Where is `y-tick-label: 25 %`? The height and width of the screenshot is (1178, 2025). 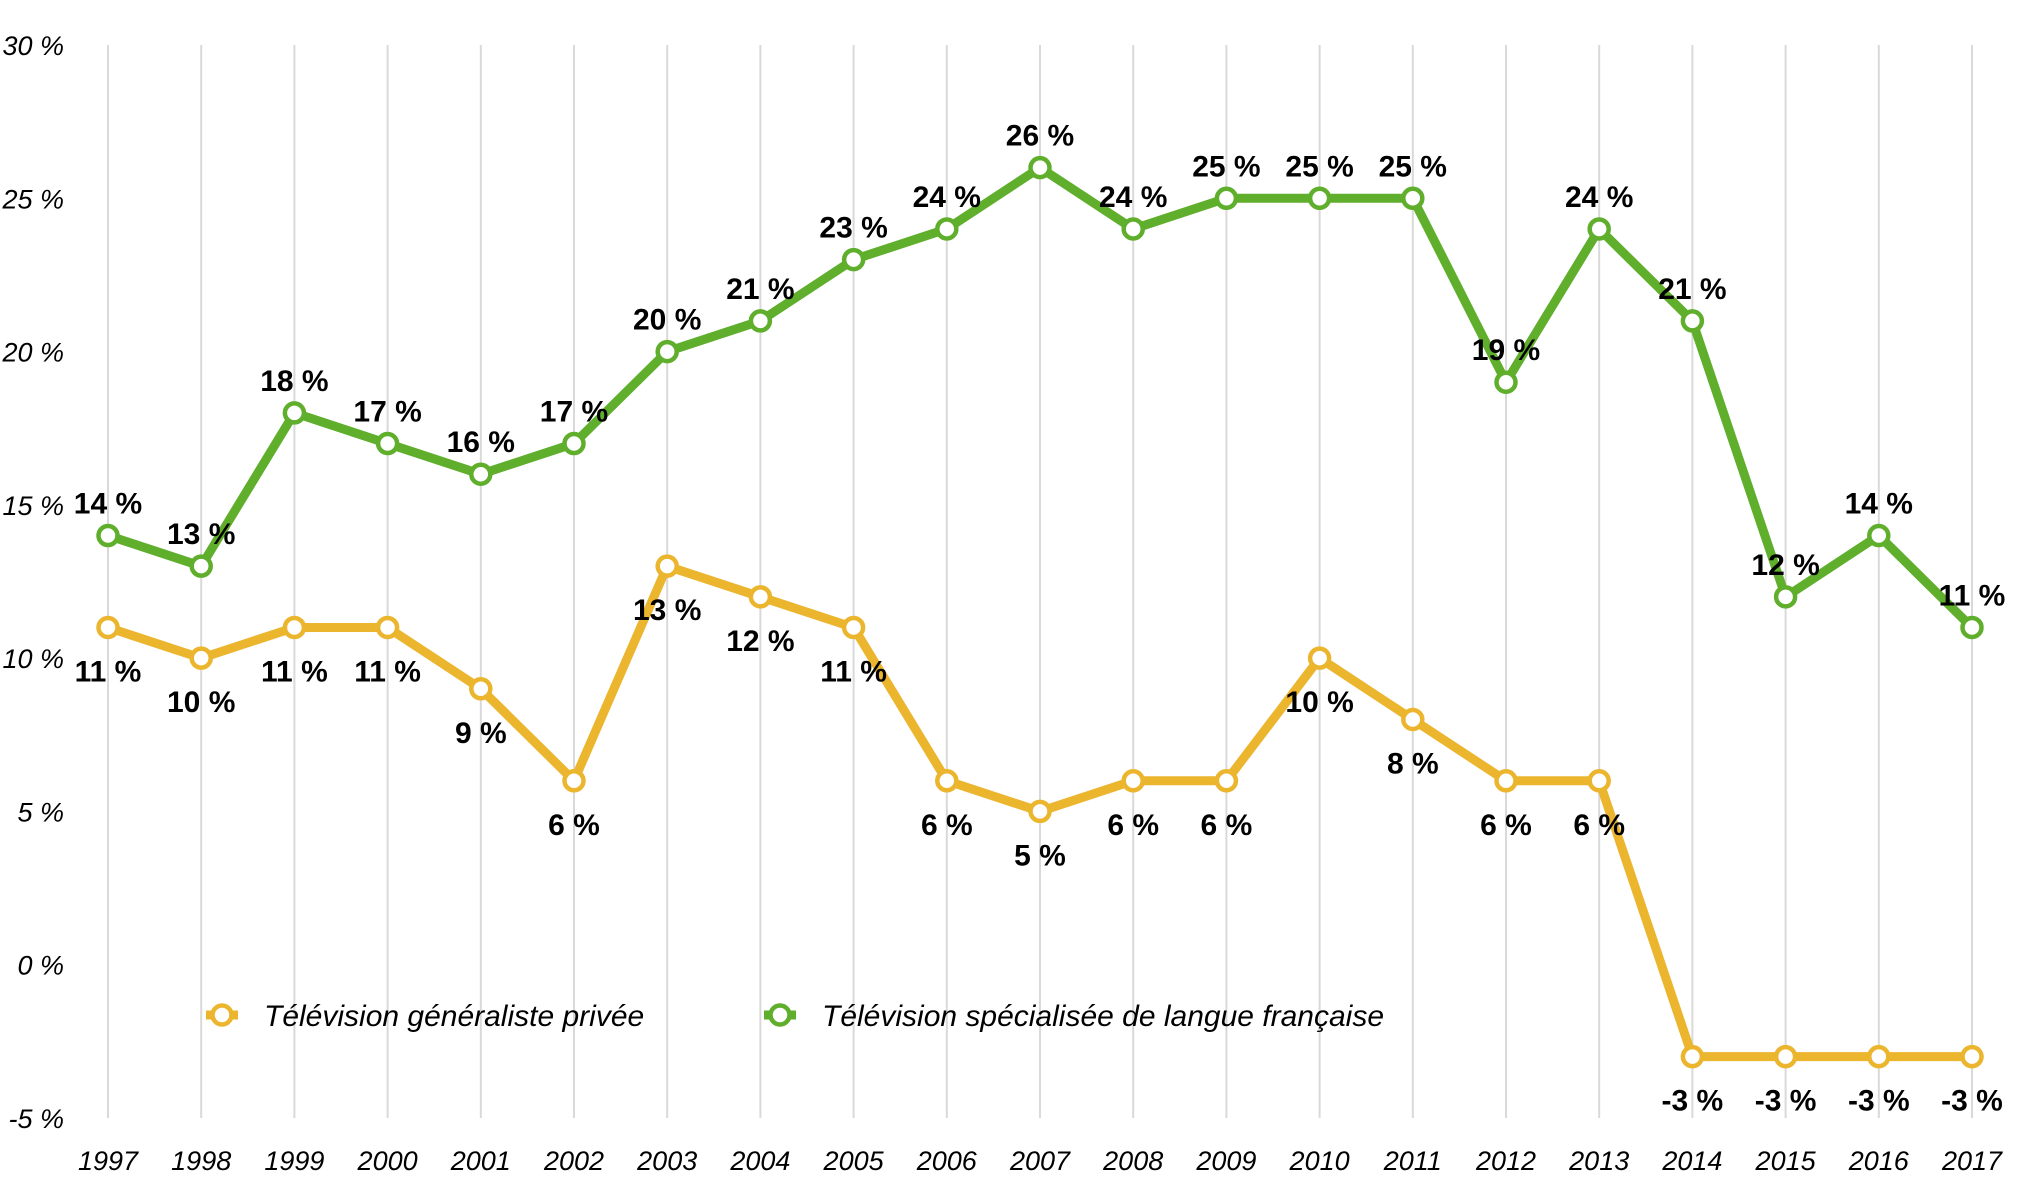
y-tick-label: 25 % is located at coordinates (32, 199).